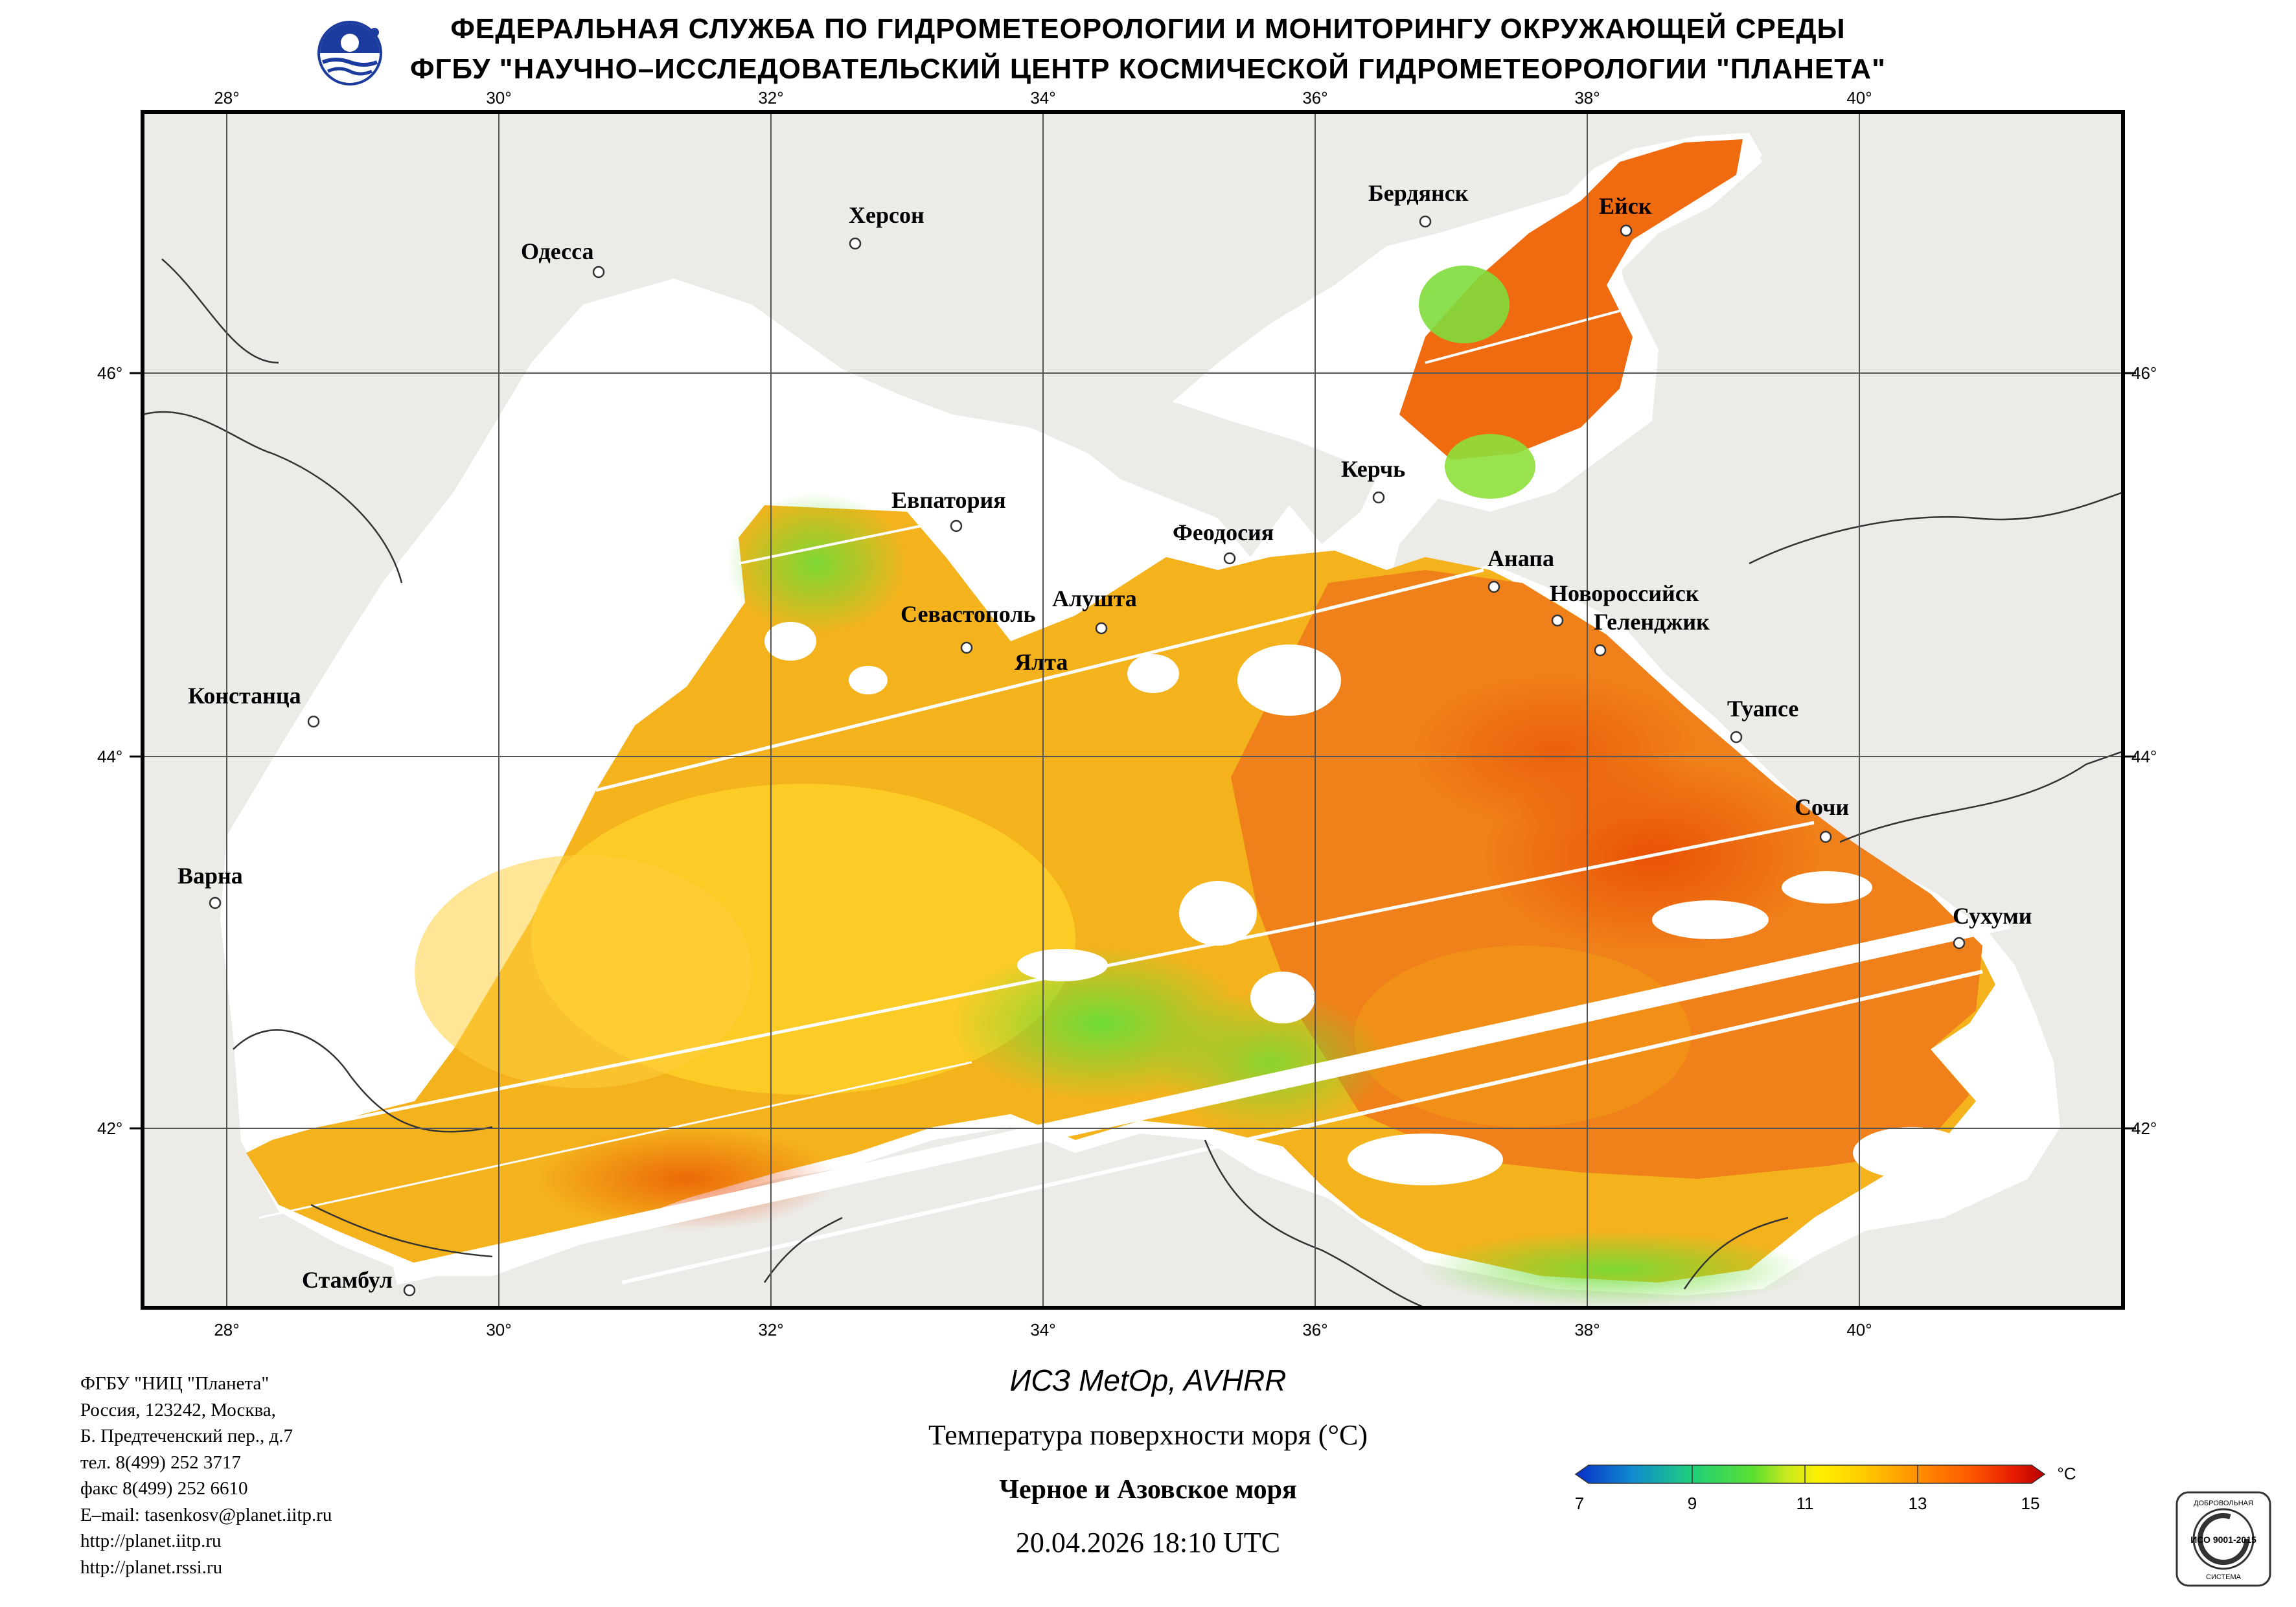  I want to click on lon-label-bottom: 32°, so click(771, 1329).